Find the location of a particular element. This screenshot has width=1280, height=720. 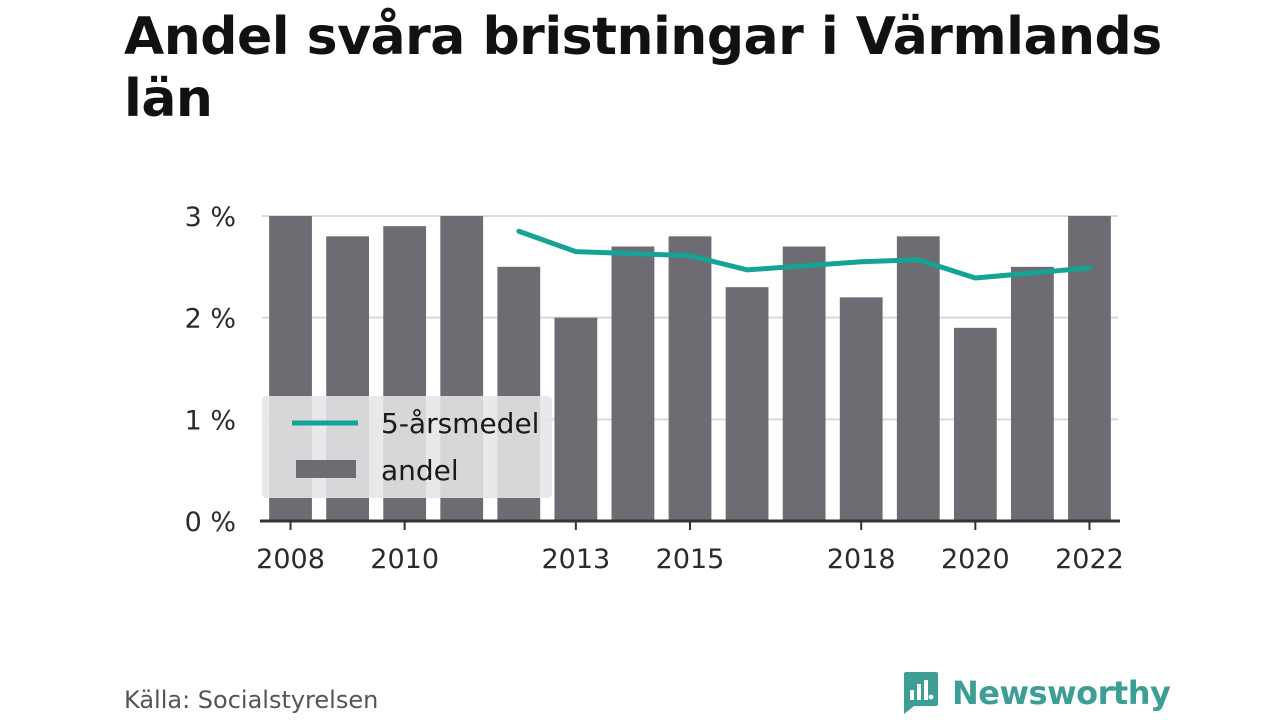

newsworthy-logo-icon is located at coordinates (921, 693).